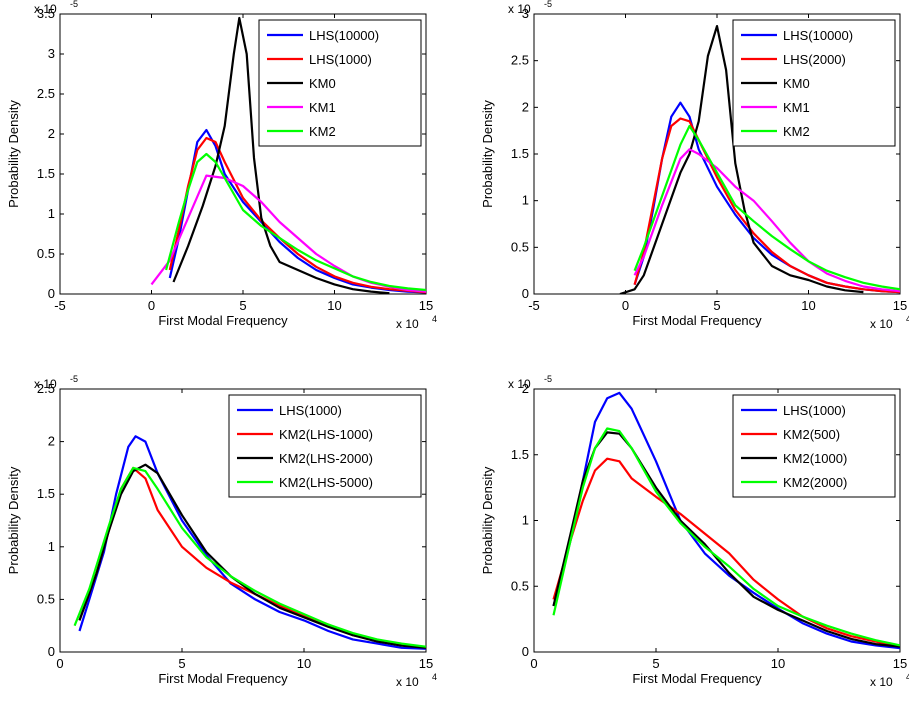 This screenshot has width=909, height=709. Describe the element at coordinates (326, 482) in the screenshot. I see `legend-entry: KM2(LHS-5000)` at that location.